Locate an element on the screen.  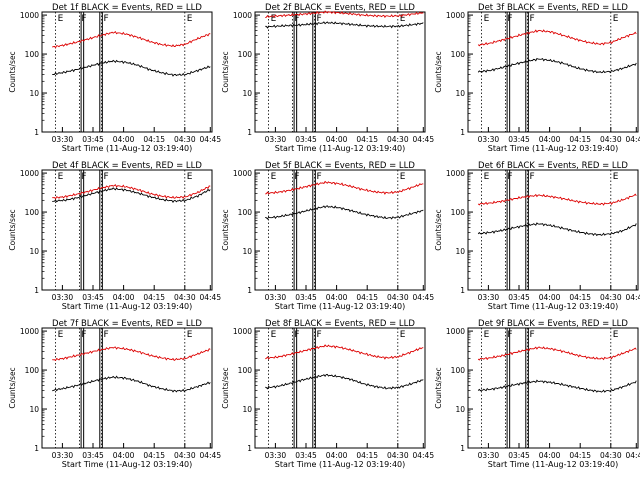
chart-title: Det 8f BLACK = Events, RED = LLD is located at coordinates (340, 324).